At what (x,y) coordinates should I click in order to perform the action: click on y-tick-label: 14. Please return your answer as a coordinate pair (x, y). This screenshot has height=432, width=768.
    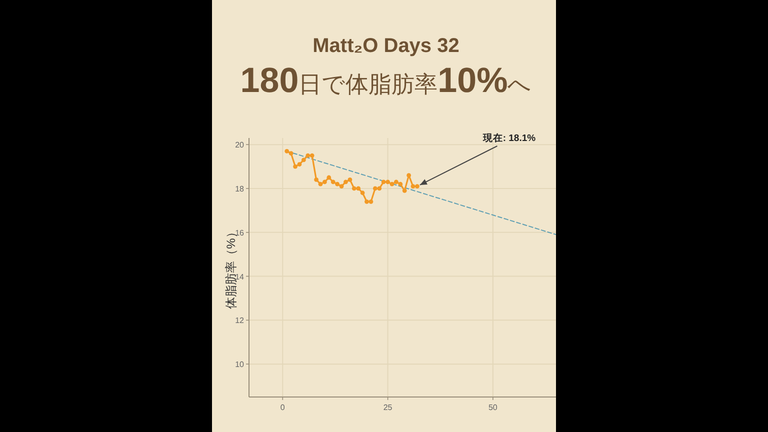
    Looking at the image, I should click on (240, 277).